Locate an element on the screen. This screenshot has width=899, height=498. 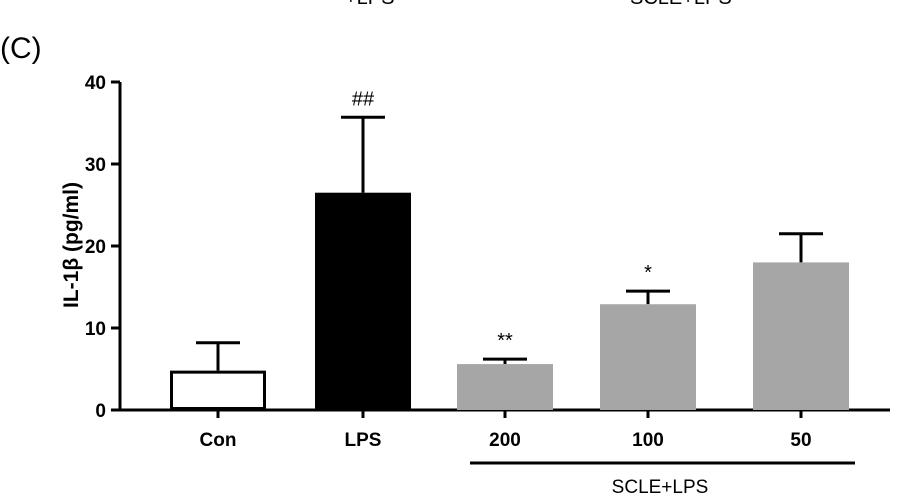
significance-label: ## is located at coordinates (363, 99).